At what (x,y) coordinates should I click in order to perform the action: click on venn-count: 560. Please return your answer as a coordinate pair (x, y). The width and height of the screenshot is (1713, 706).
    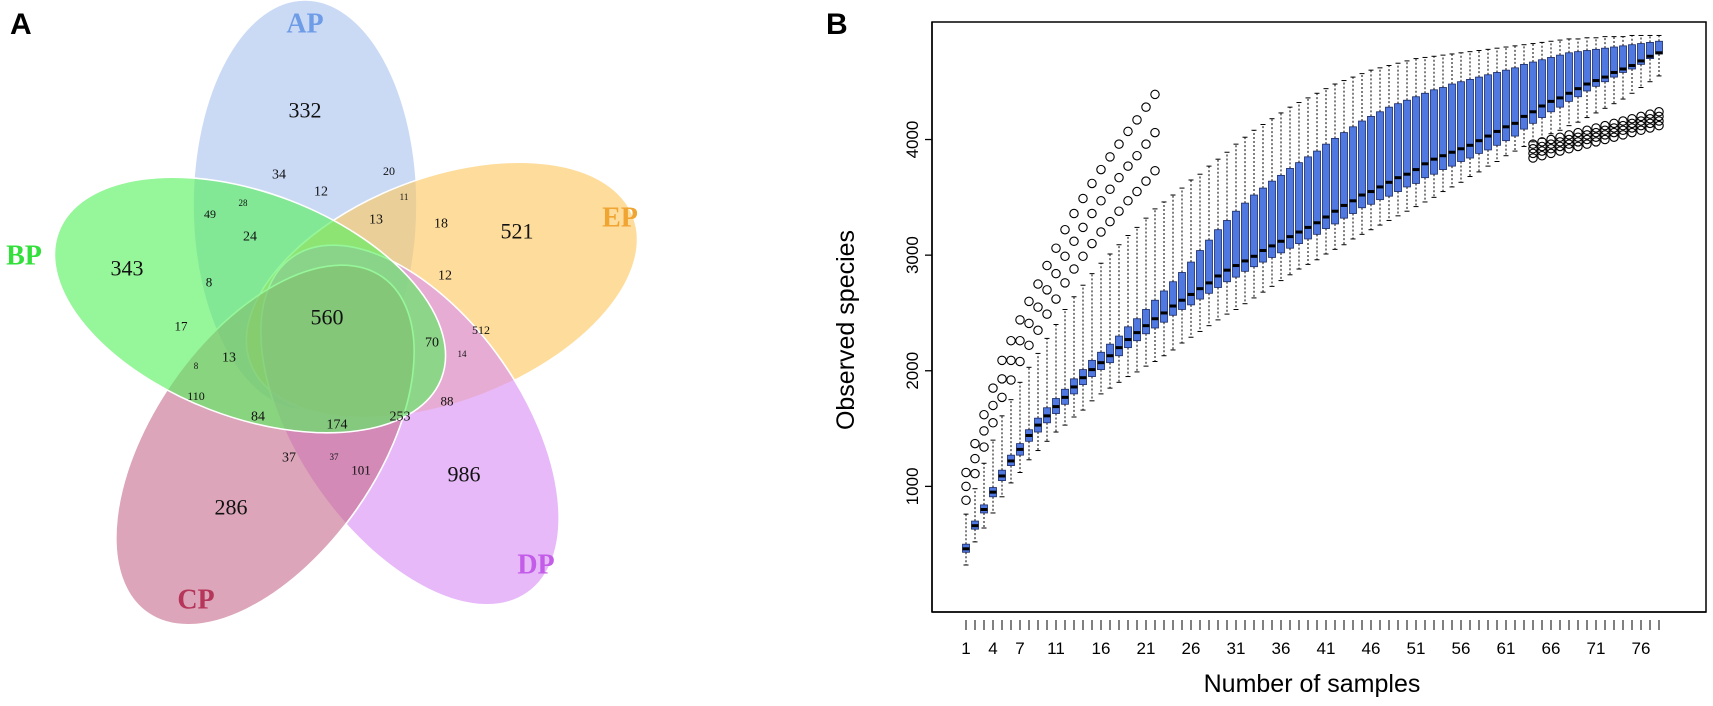
    Looking at the image, I should click on (327, 317).